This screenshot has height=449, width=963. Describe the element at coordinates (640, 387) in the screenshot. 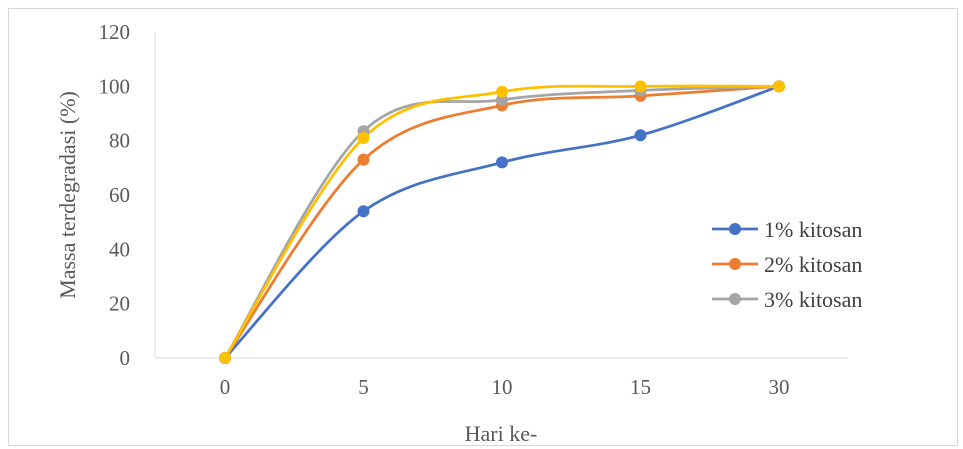

I see `x-tick-label: 15` at that location.